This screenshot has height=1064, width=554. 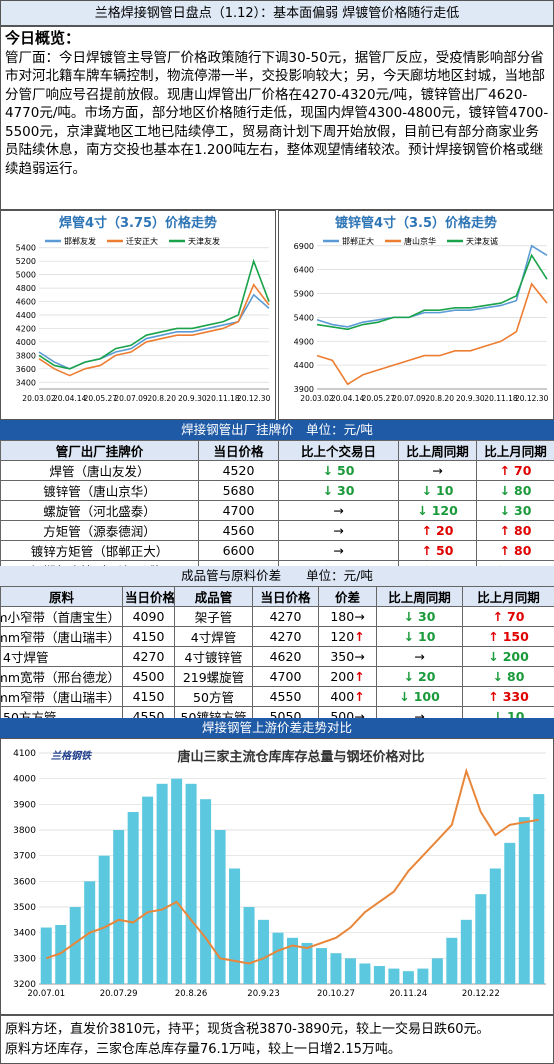 What do you see at coordinates (61, 696) in the screenshot?
I see `table-cell: 355mm窄带（唐山瑞丰）` at bounding box center [61, 696].